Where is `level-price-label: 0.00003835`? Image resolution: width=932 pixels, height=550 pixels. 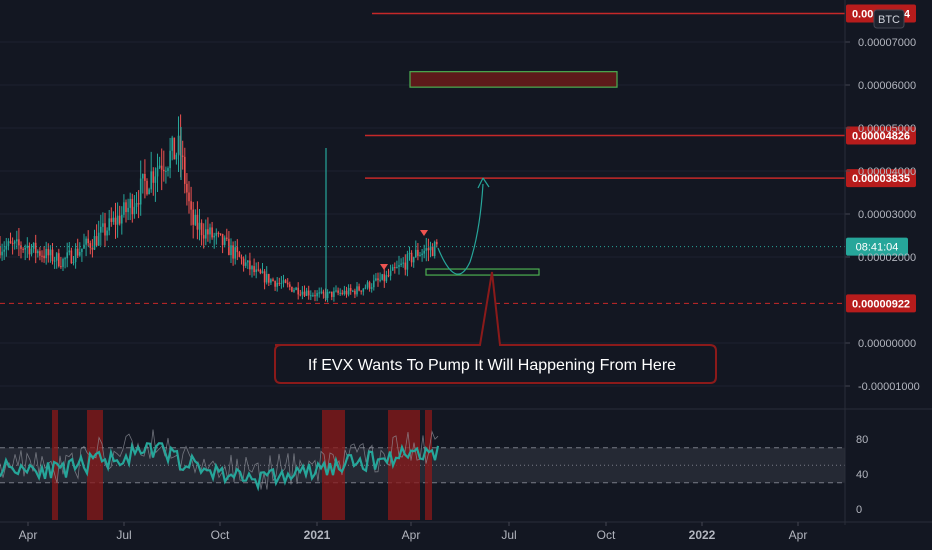 level-price-label: 0.00003835 is located at coordinates (881, 179).